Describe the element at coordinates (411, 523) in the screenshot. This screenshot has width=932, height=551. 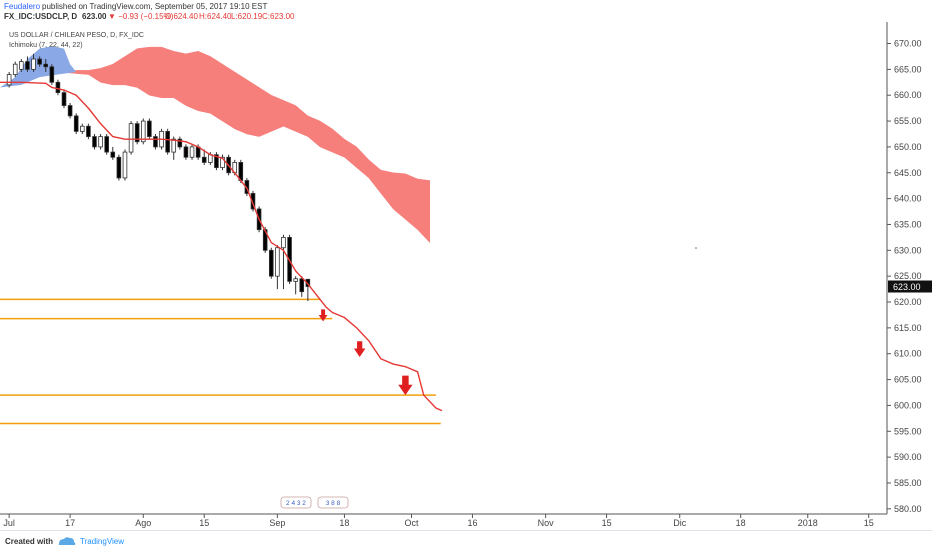
I see `x-tick-label: Oct` at that location.